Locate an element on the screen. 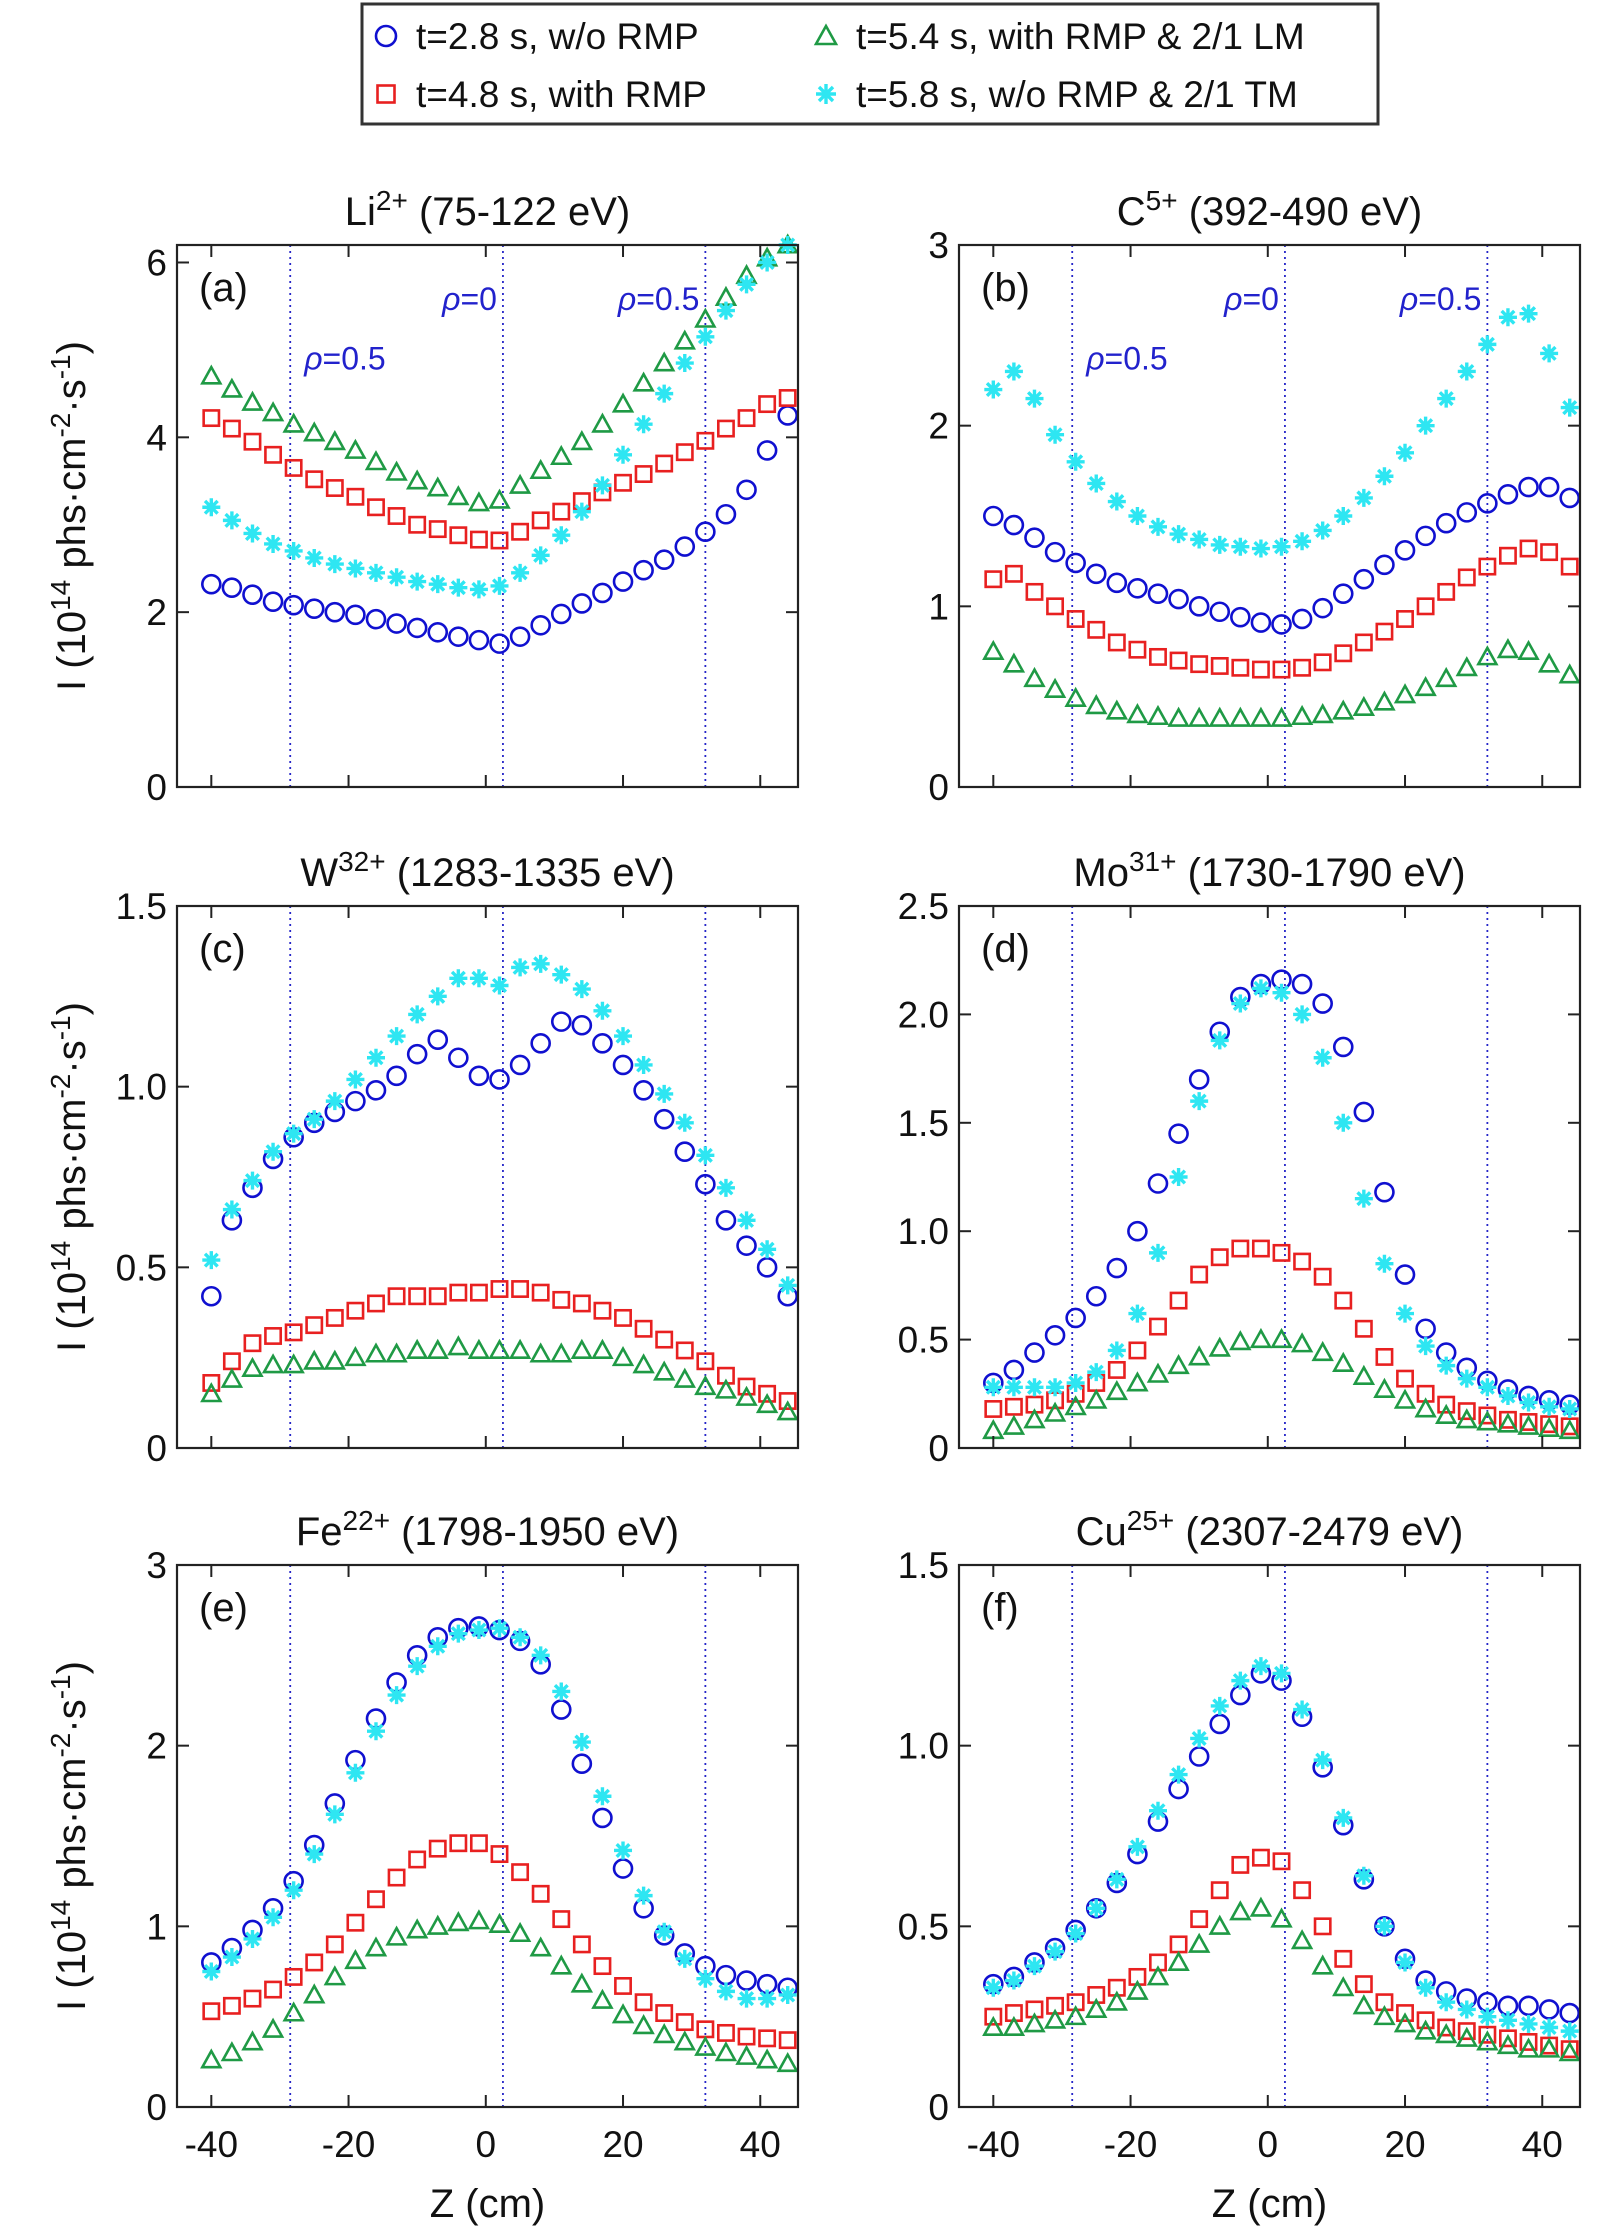 This screenshot has height=2233, width=1600. panel-title: Mo31+ (1730-1790 eV) is located at coordinates (1269, 871).